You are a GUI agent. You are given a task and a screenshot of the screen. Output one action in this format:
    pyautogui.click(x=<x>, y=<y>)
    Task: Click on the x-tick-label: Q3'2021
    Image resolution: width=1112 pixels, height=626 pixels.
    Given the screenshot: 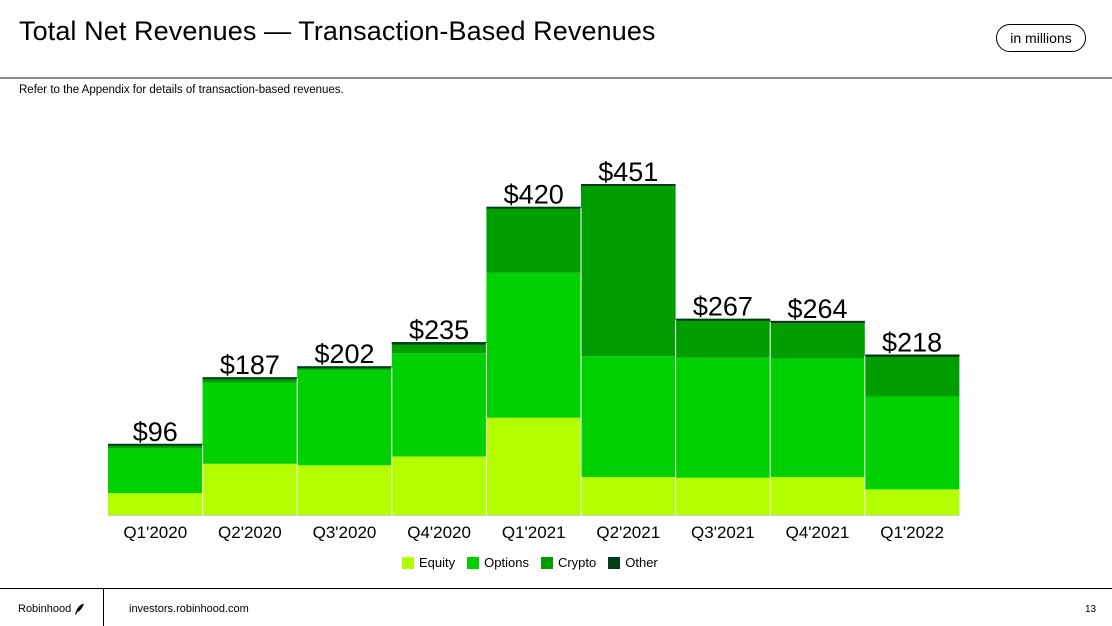 What is the action you would take?
    pyautogui.click(x=723, y=532)
    